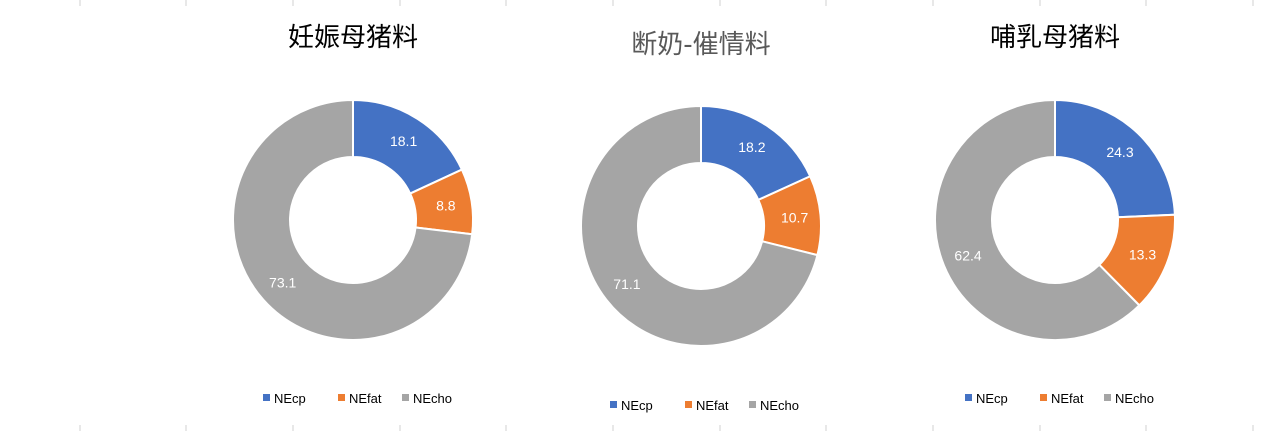 The width and height of the screenshot is (1280, 431). What do you see at coordinates (751, 147) in the screenshot?
I see `data-label: 18.2` at bounding box center [751, 147].